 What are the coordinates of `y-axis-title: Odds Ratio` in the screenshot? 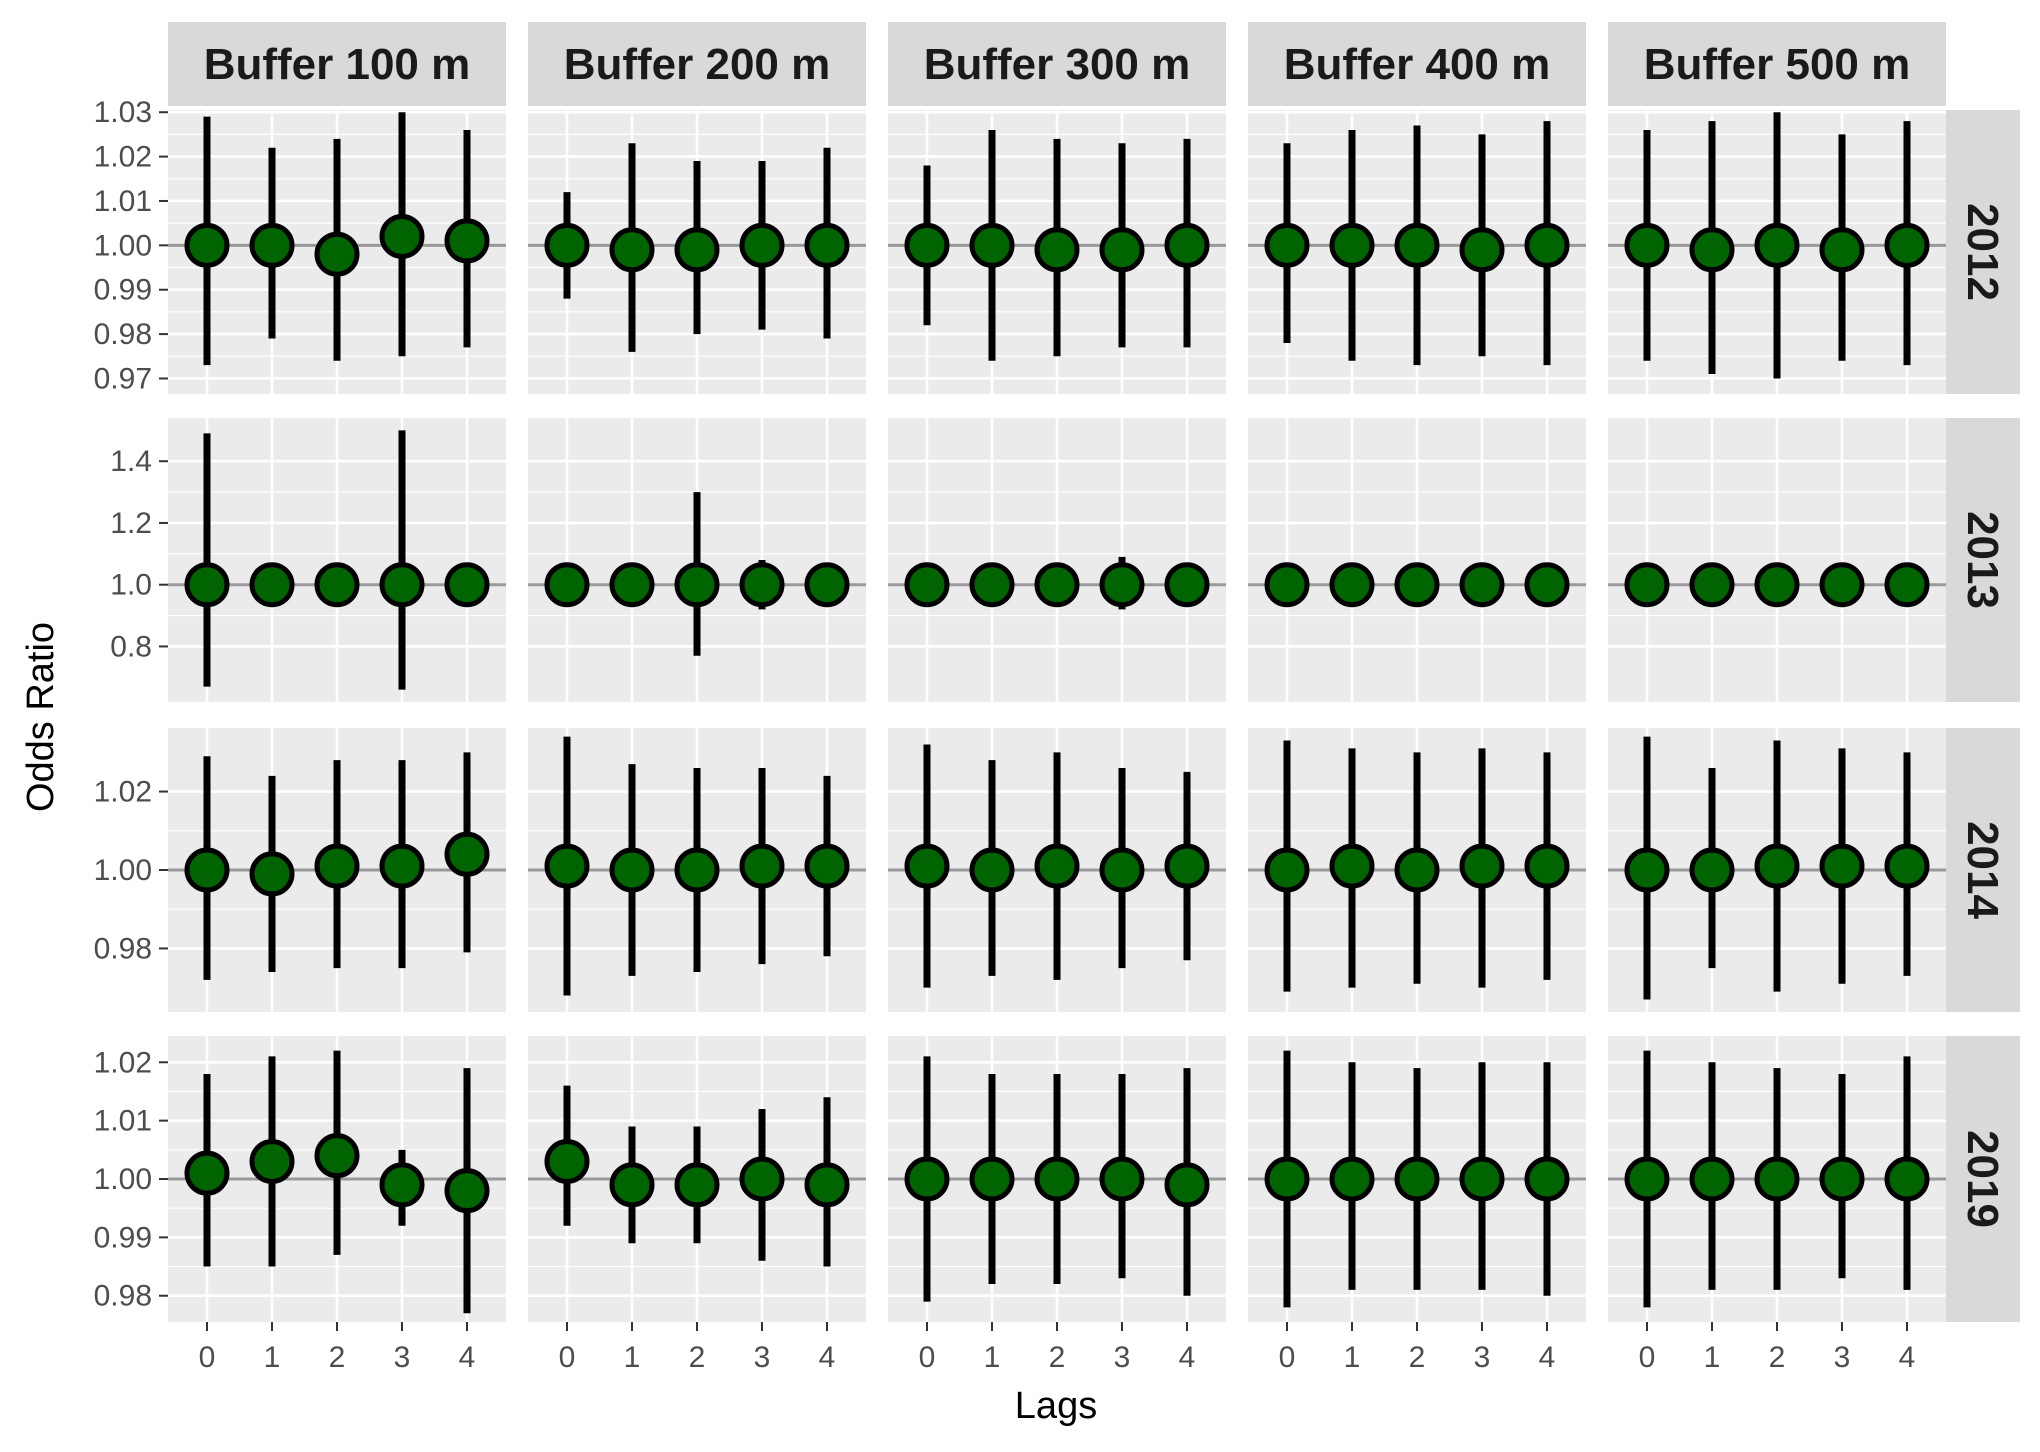 It's located at (41, 717).